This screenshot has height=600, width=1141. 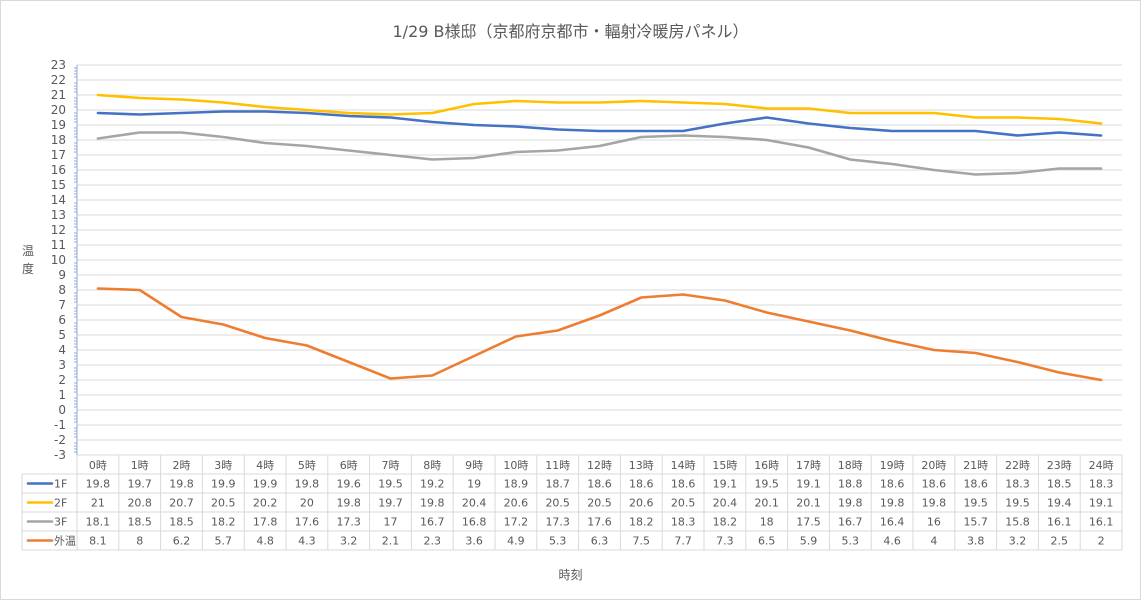 I want to click on table-cell: 6.5, so click(x=767, y=541).